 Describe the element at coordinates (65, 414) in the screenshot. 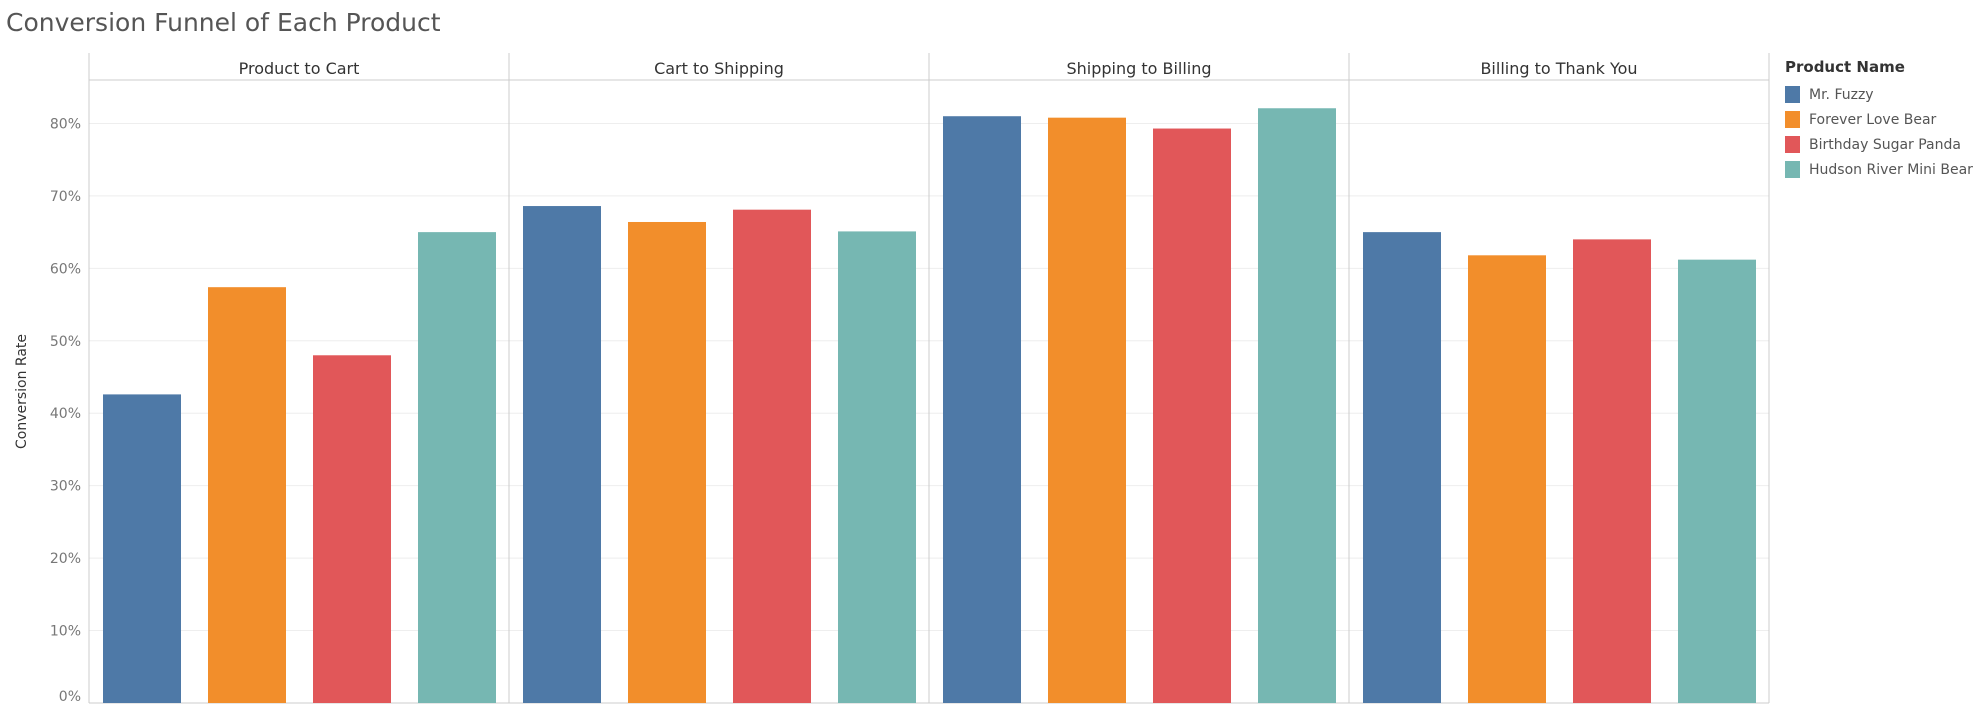

I see `y-tick-label: 40%` at that location.